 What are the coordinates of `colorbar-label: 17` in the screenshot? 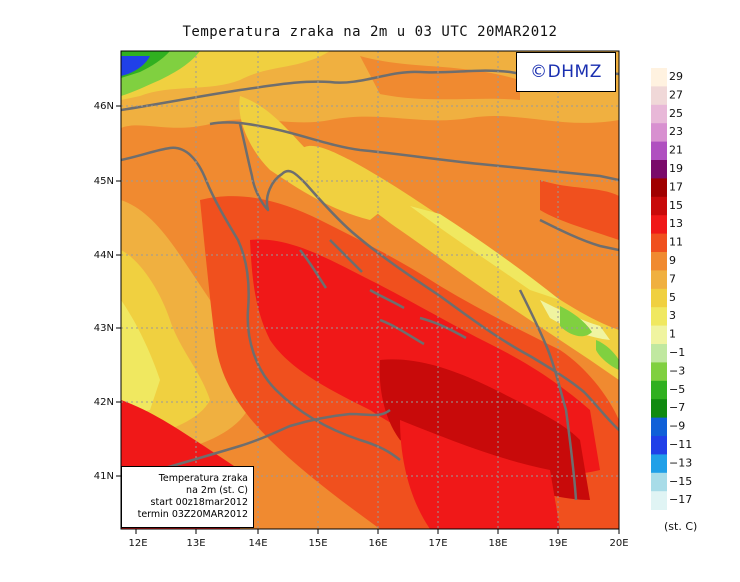 It's located at (676, 186).